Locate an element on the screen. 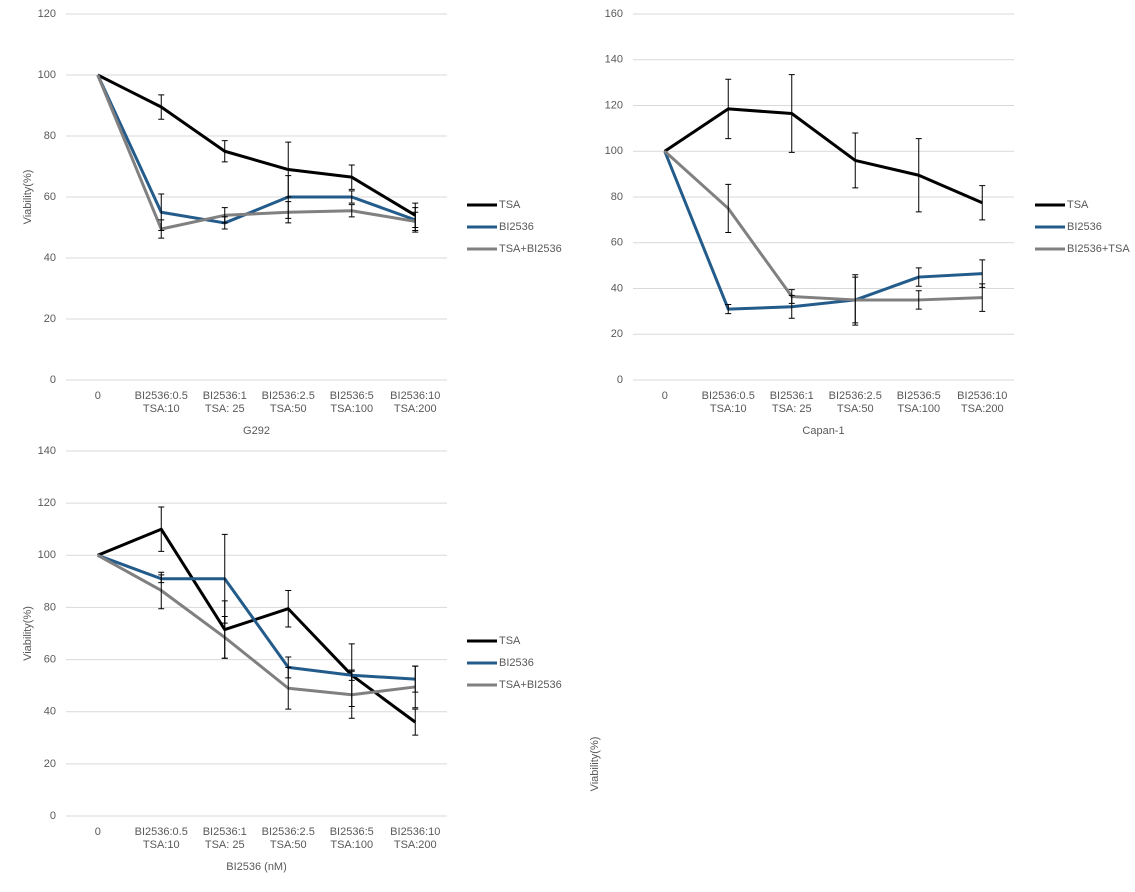  x-axis-label: BI2536 (nM) is located at coordinates (256, 867).